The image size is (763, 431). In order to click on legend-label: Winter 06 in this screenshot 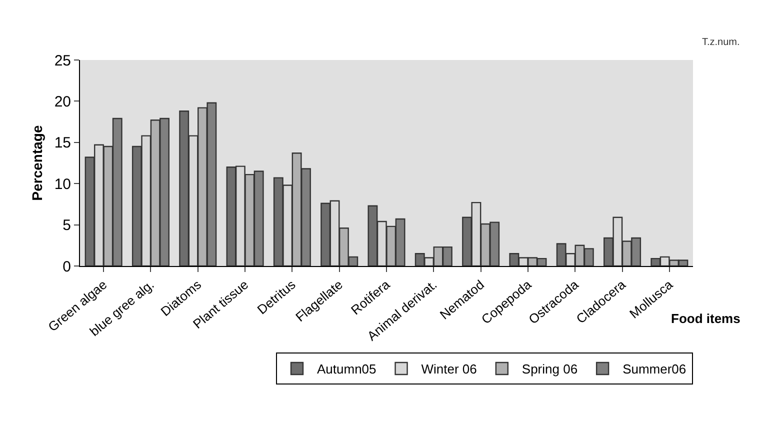, I will do `click(449, 369)`.